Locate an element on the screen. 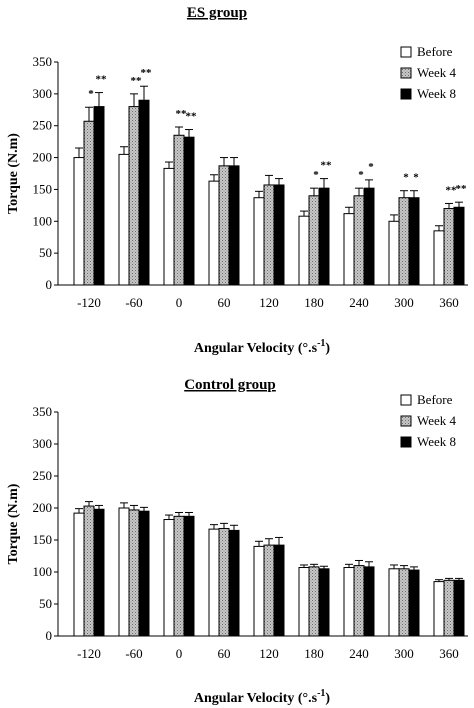 Image resolution: width=474 pixels, height=708 pixels. chart-title: ES group is located at coordinates (217, 13).